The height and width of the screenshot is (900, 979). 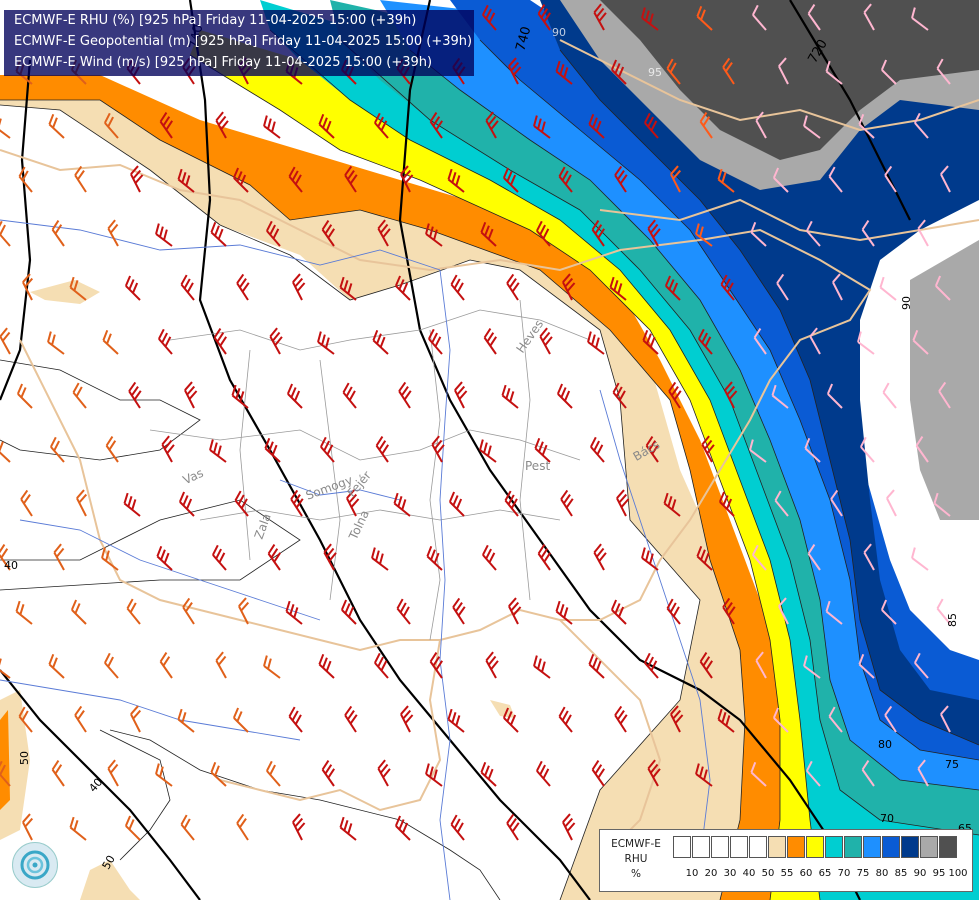 I want to click on rhu-contour-label: 40, so click(x=95, y=785).